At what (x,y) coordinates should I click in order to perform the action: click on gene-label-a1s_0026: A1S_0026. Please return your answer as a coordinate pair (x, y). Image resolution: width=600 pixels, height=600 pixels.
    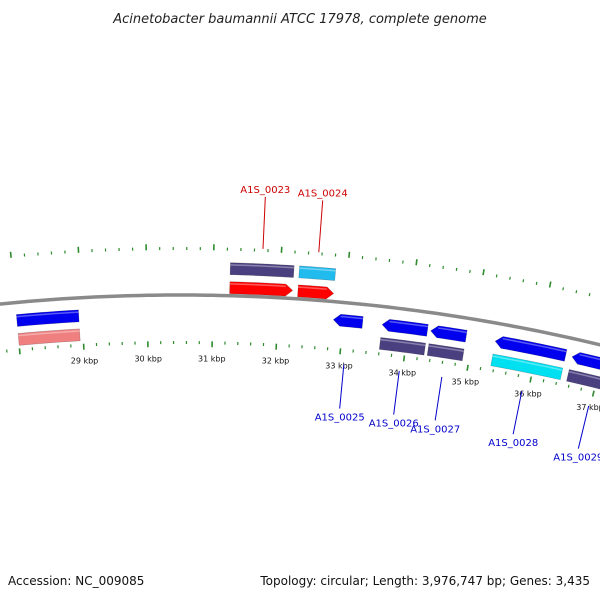
    Looking at the image, I should click on (394, 424).